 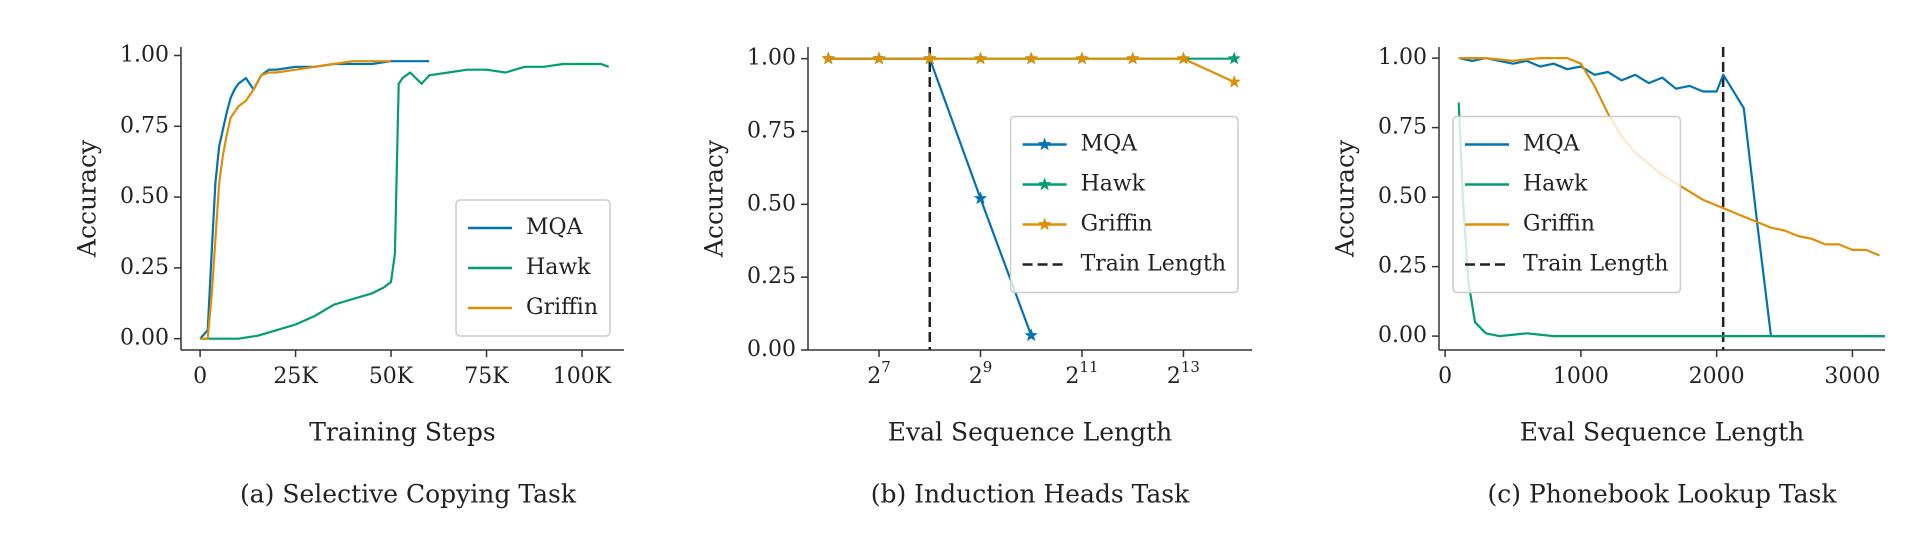 I want to click on x-tick-label: 25K, so click(x=295, y=376).